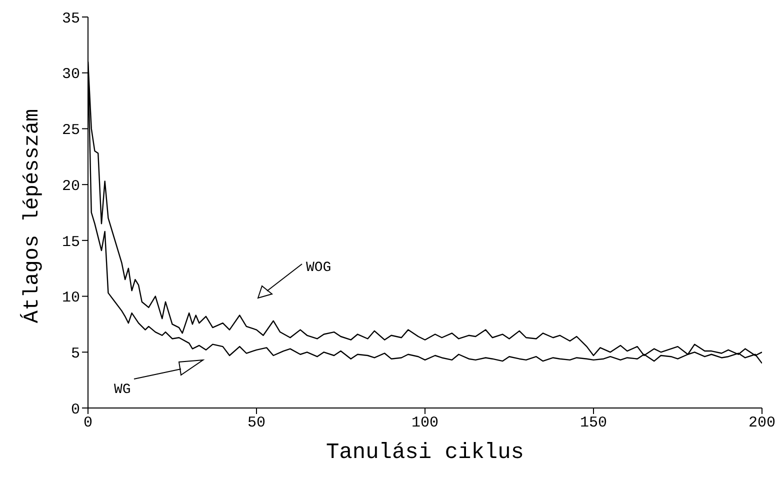 This screenshot has height=480, width=784. I want to click on x-axis-title: Tanulási ciklus, so click(425, 452).